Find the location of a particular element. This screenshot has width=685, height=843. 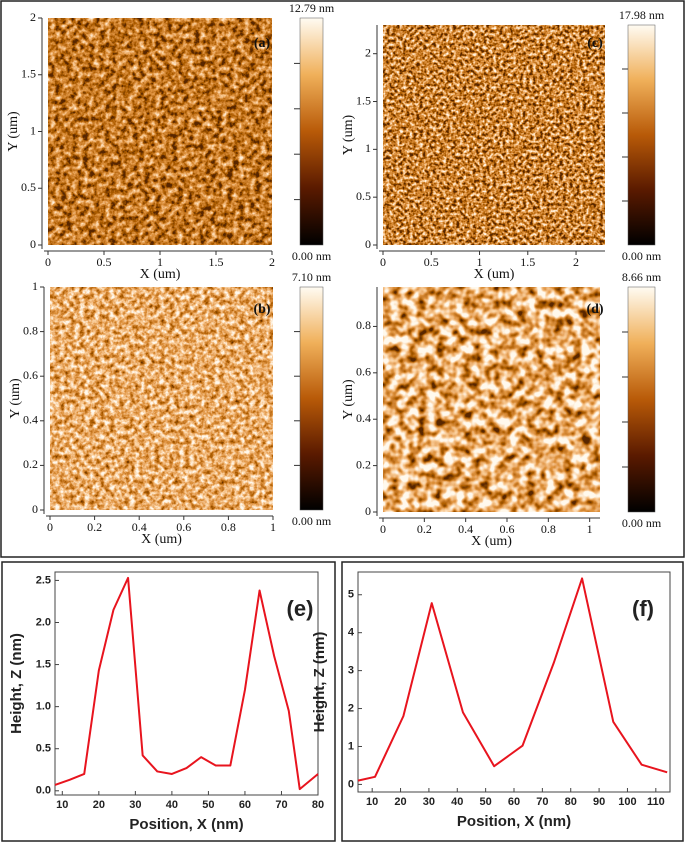

colorbar-label: 8.66 nm is located at coordinates (642, 277).